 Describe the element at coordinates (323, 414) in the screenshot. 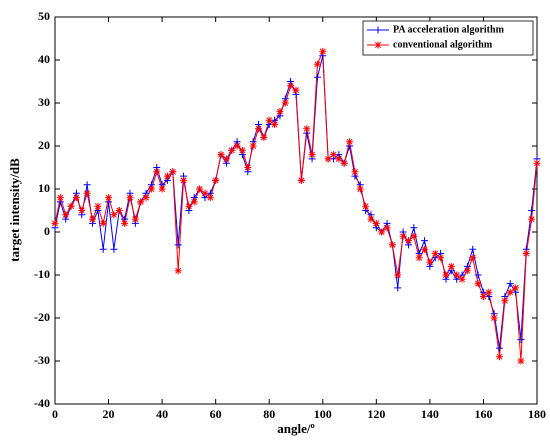

I see `x-tick-label: 100` at that location.